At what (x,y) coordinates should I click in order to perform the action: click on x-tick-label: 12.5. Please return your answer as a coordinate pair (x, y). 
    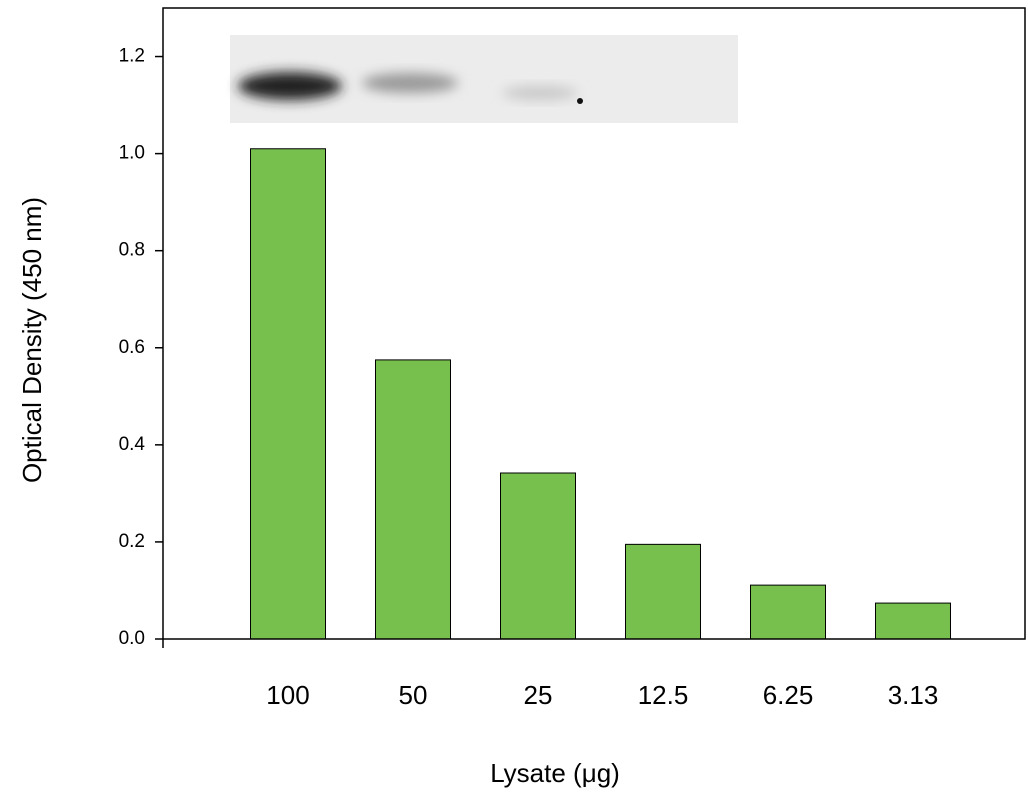
    Looking at the image, I should click on (663, 695).